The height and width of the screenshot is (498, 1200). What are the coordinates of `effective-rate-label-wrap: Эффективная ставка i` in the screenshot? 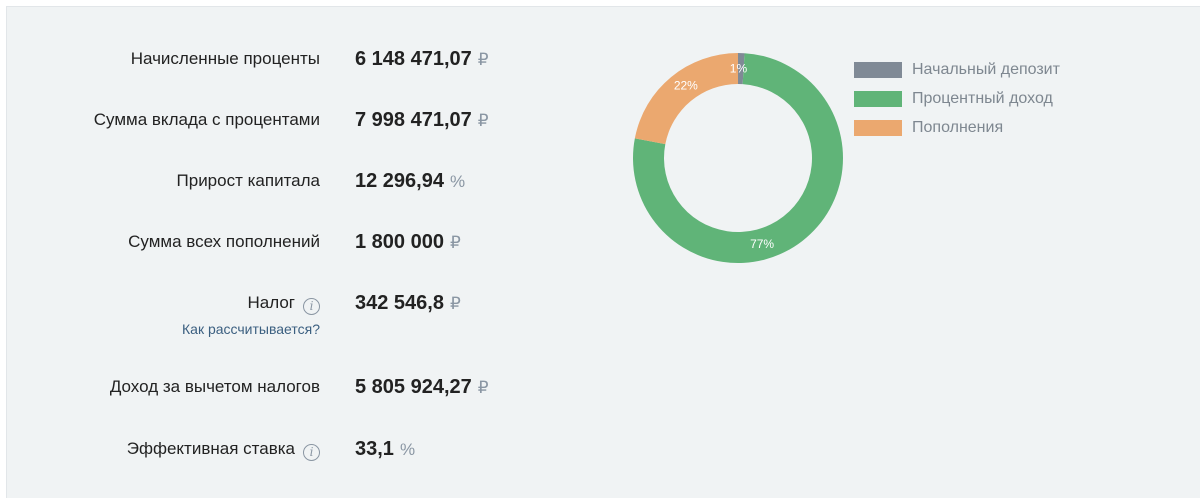 It's located at (163, 449).